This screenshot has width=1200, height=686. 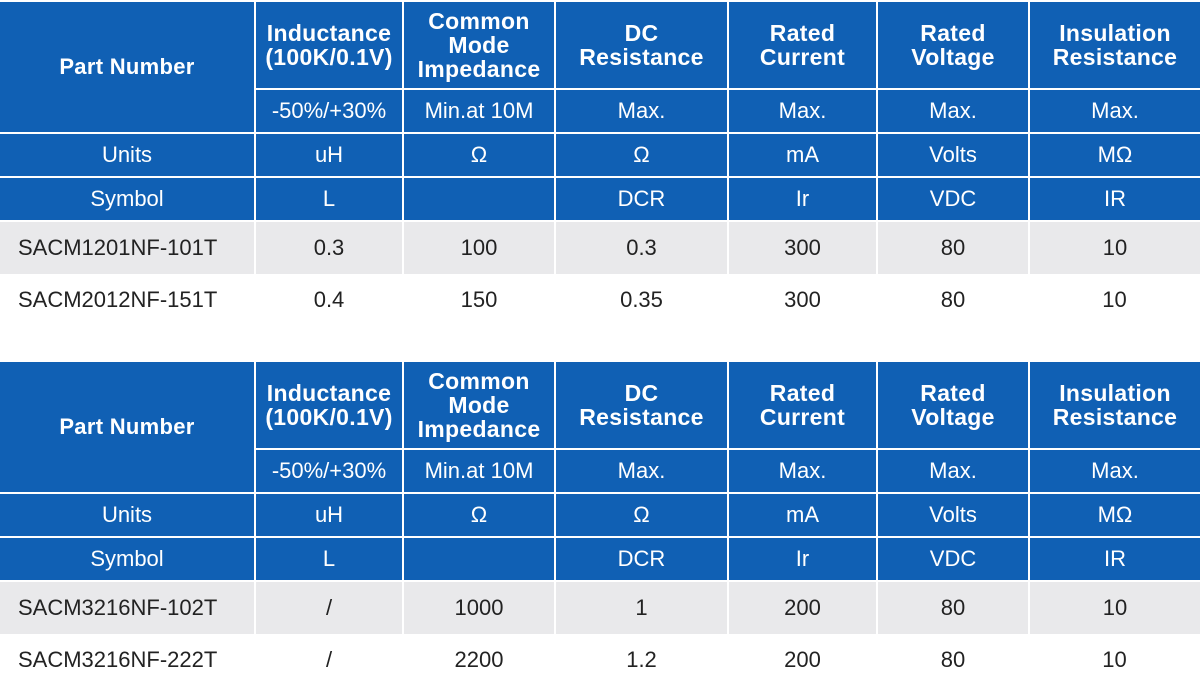 What do you see at coordinates (802, 155) in the screenshot?
I see `unit-cell: mA` at bounding box center [802, 155].